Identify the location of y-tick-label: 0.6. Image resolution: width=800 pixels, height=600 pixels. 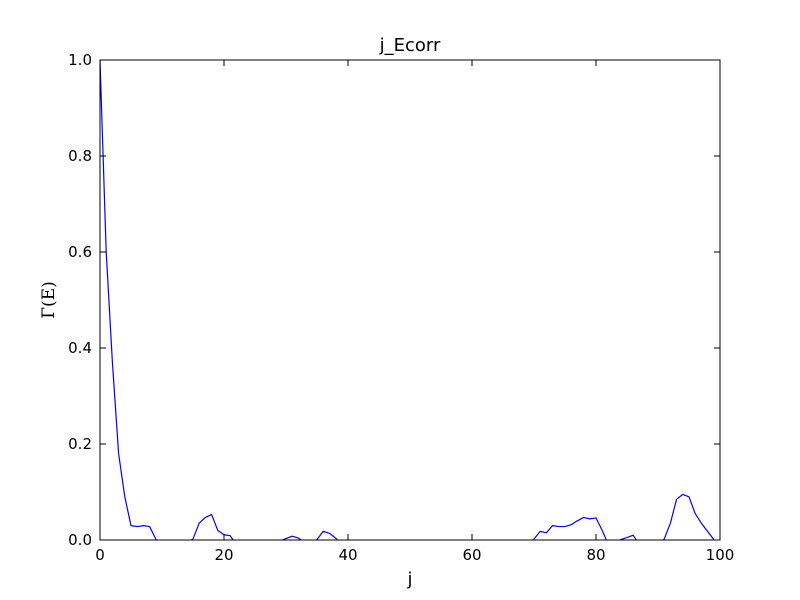
(80, 252).